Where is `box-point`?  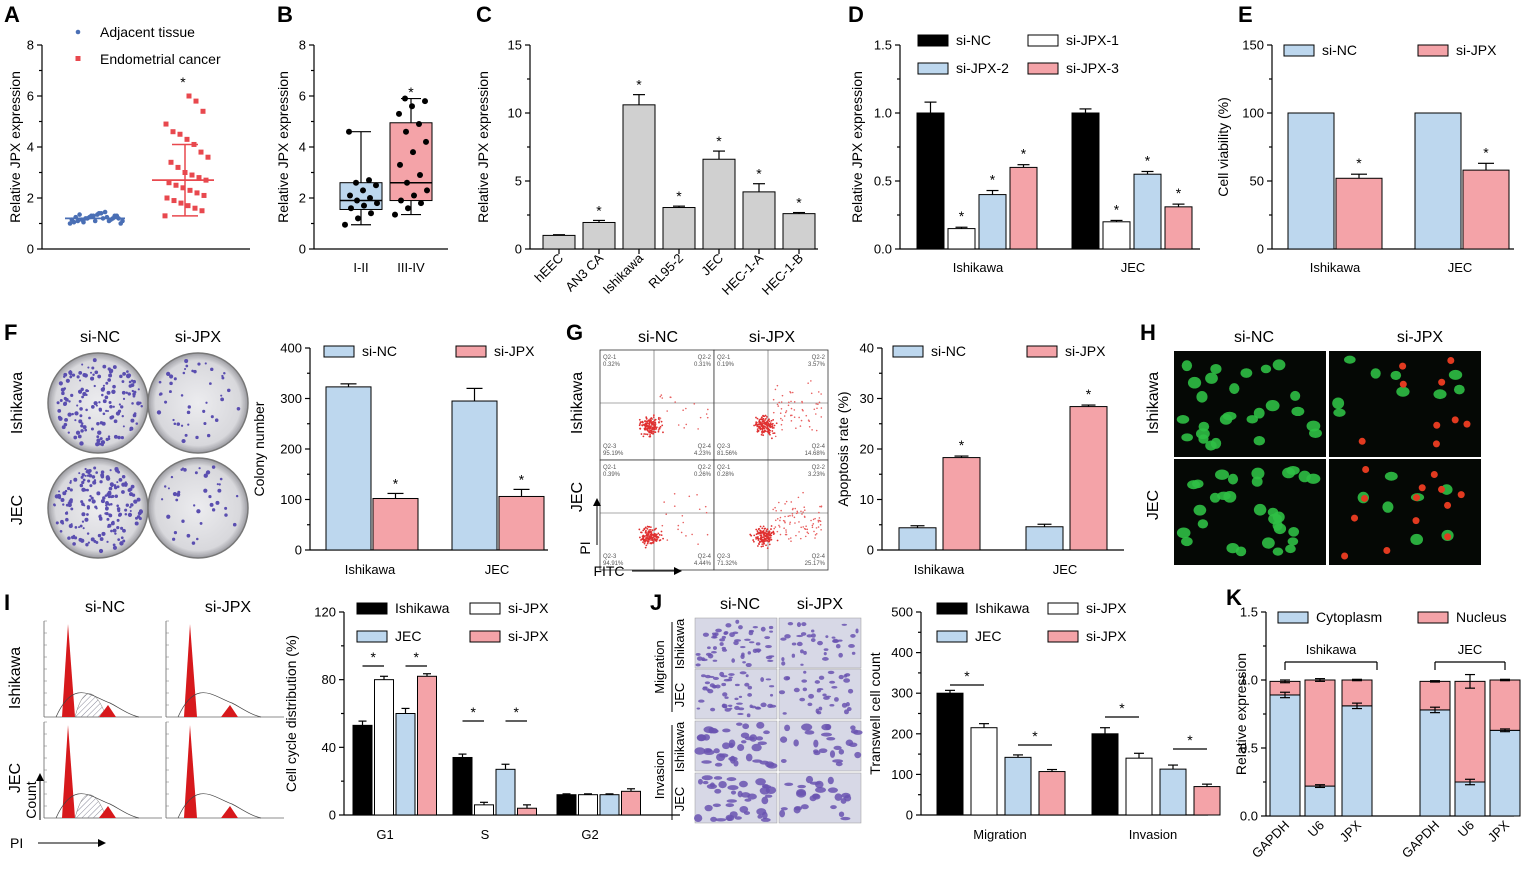 box-point is located at coordinates (371, 213).